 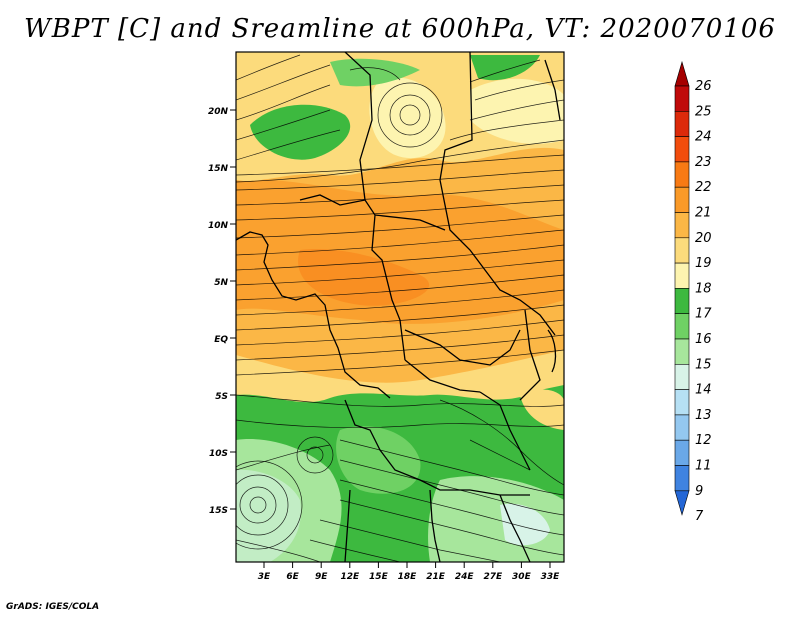 What do you see at coordinates (218, 226) in the screenshot?
I see `lat-label: 10N` at bounding box center [218, 226].